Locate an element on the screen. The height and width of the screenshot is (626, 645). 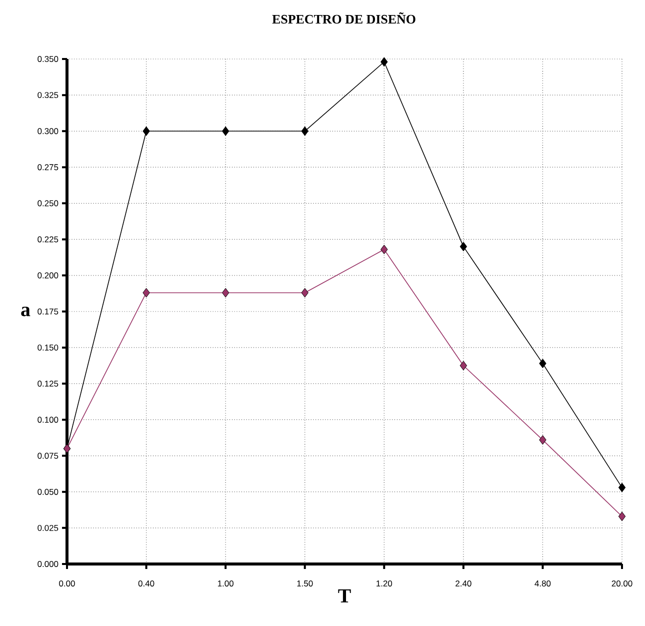
x-tick-label: 4.80 is located at coordinates (542, 583).